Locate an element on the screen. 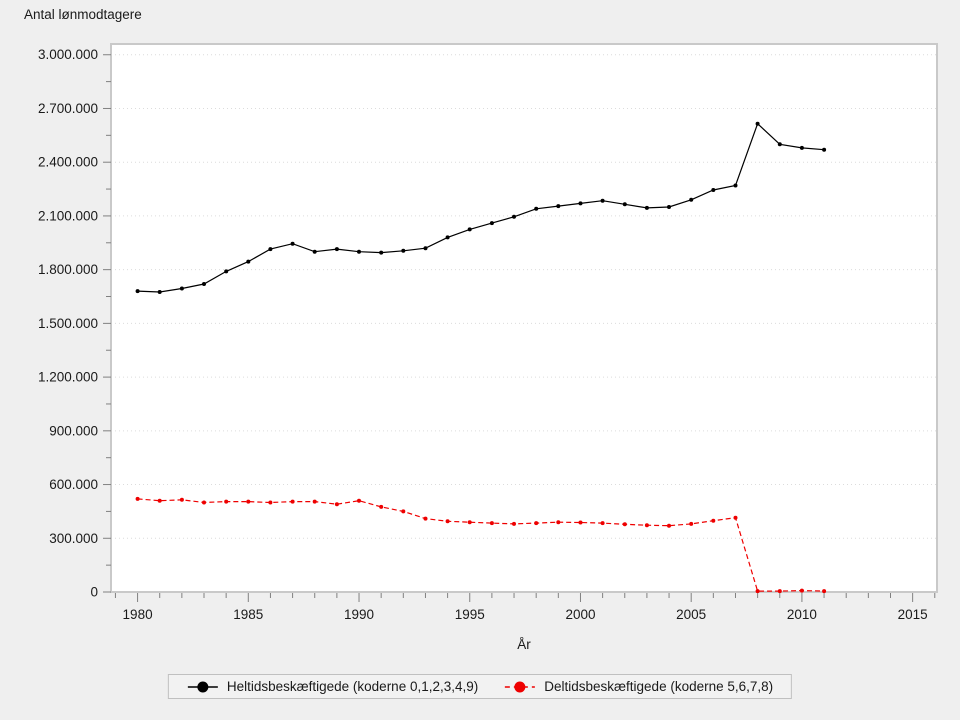  y-tick-label: 2.700.000 is located at coordinates (68, 108).